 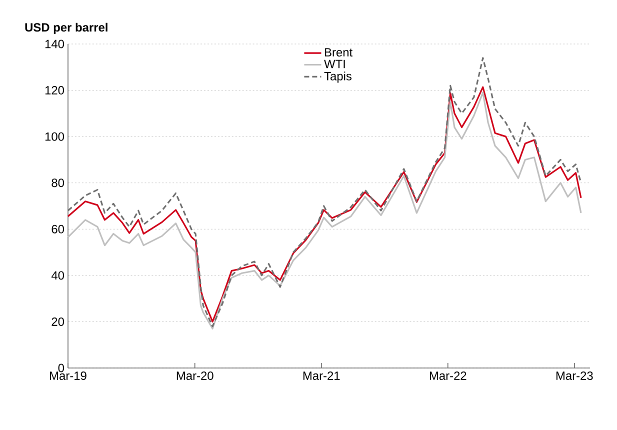 What do you see at coordinates (574, 376) in the screenshot?
I see `x-tick-label: Mar-23` at bounding box center [574, 376].